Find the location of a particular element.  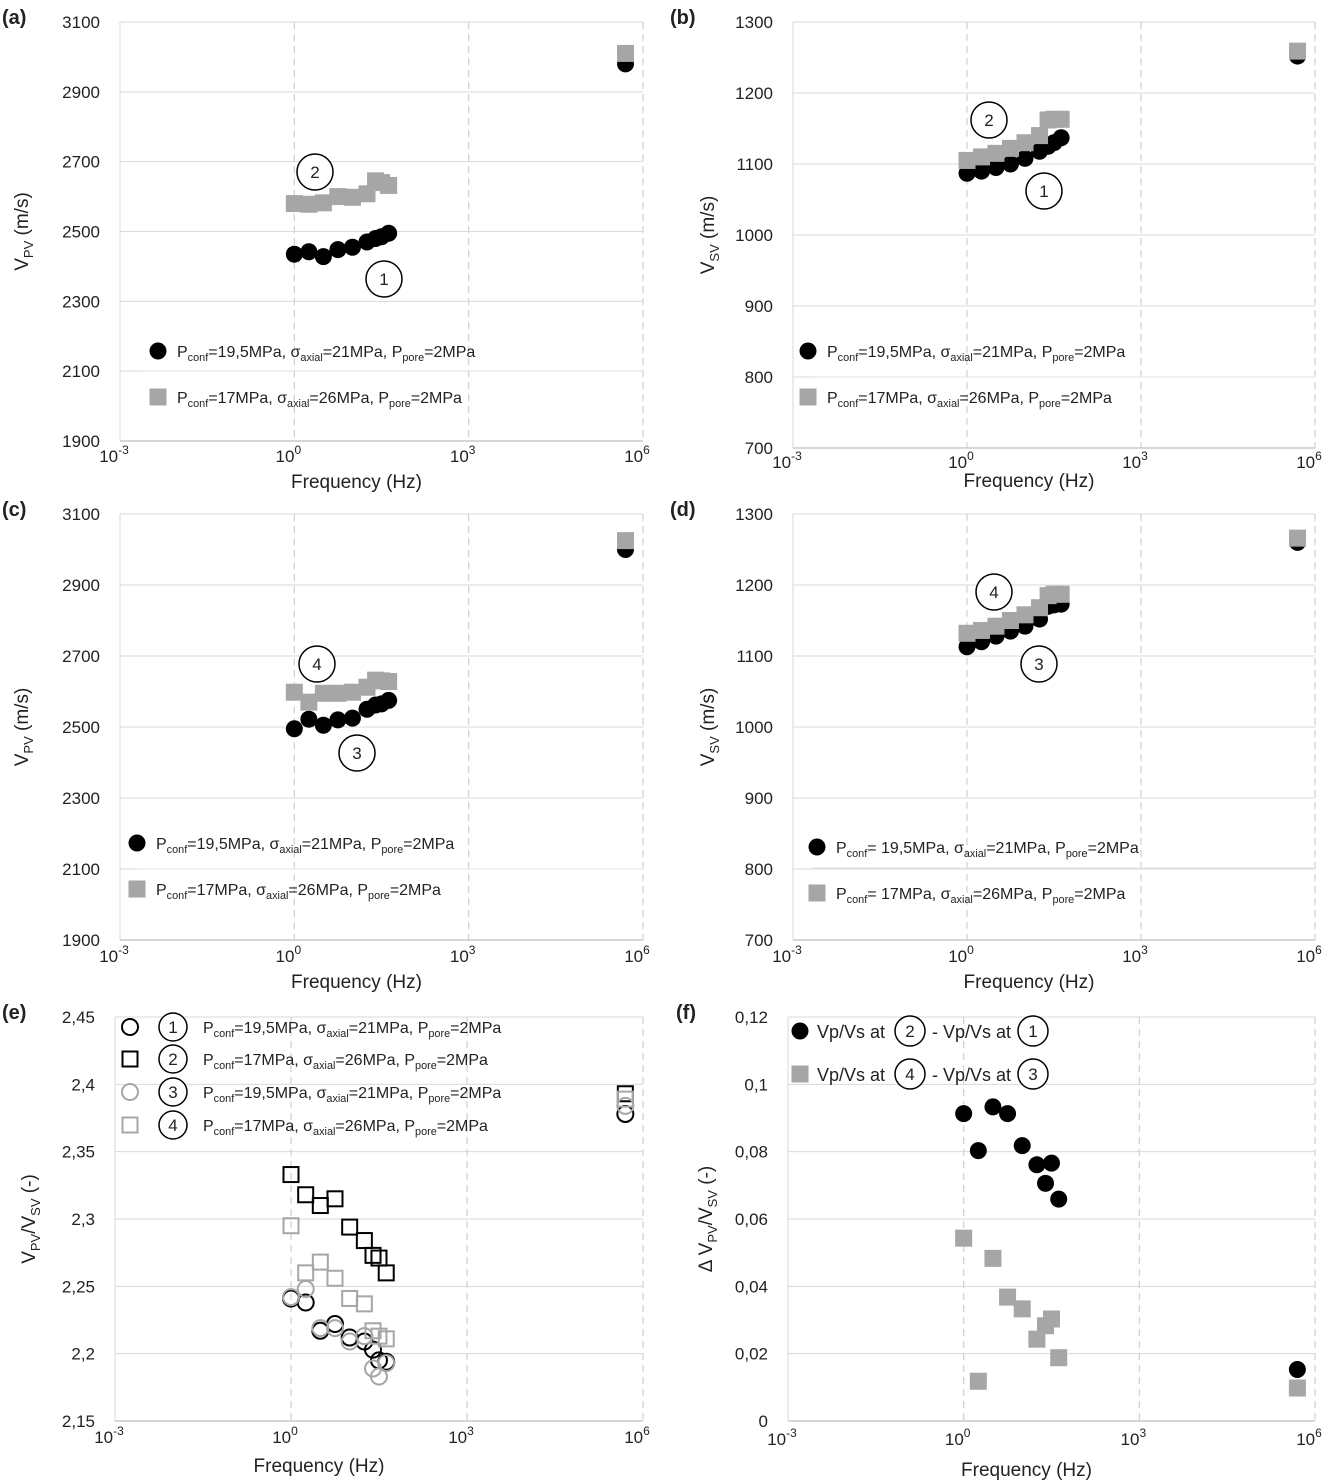

annotation-number-number: 3 is located at coordinates (356, 753).